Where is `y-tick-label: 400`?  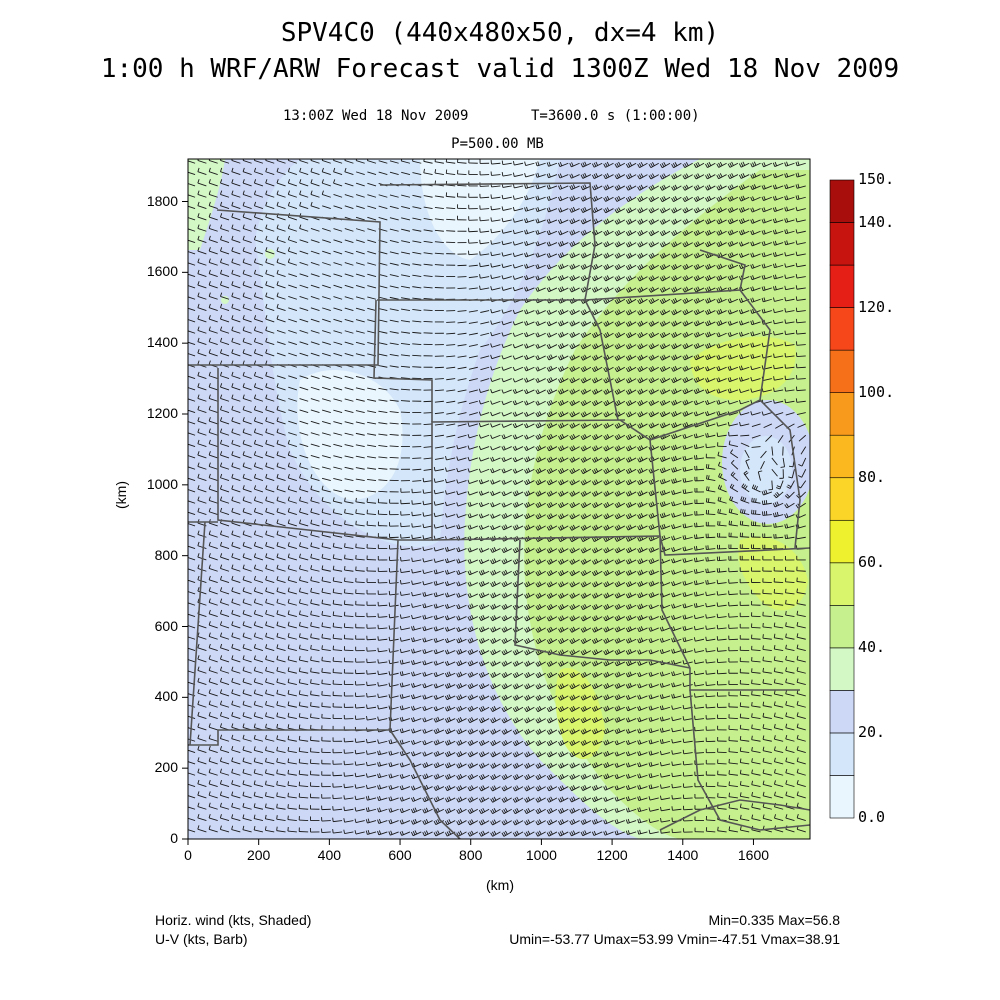
y-tick-label: 400 is located at coordinates (166, 696).